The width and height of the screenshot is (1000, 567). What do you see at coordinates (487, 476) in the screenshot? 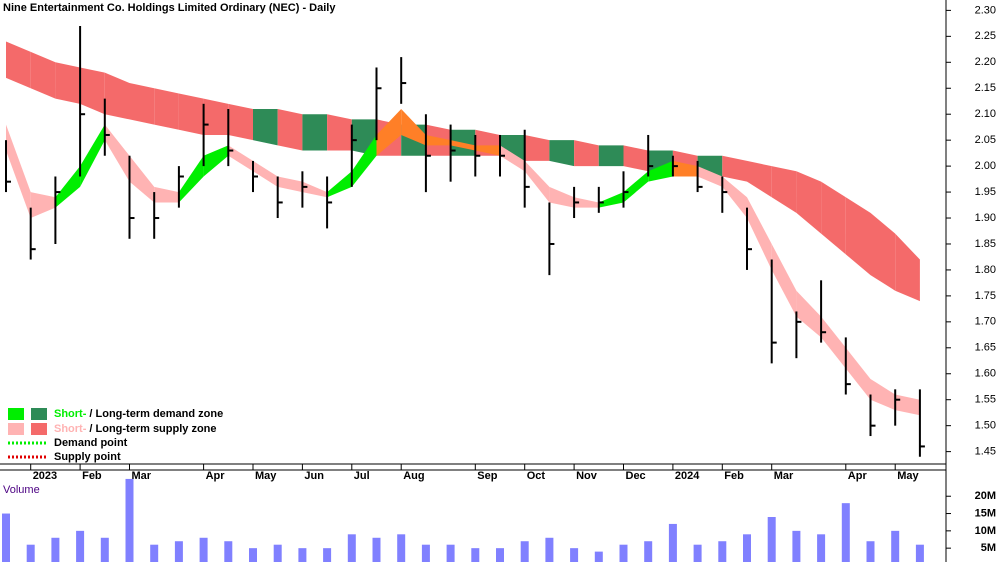
I see `x-tick-label: Sep` at bounding box center [487, 476].